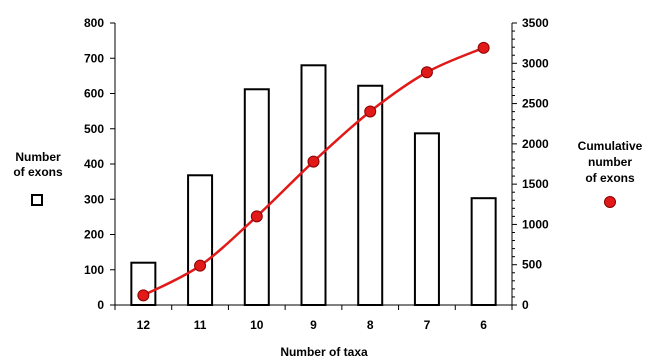 This screenshot has width=653, height=362. What do you see at coordinates (535, 104) in the screenshot?
I see `right-tick-label: 2500` at bounding box center [535, 104].